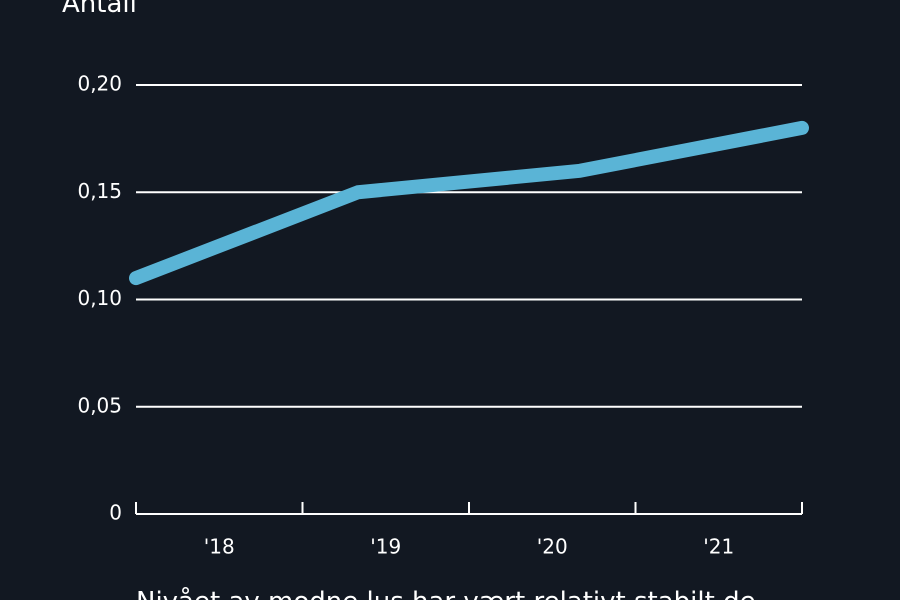 This screenshot has width=900, height=600. I want to click on axis-title: Antall, so click(99, 9).